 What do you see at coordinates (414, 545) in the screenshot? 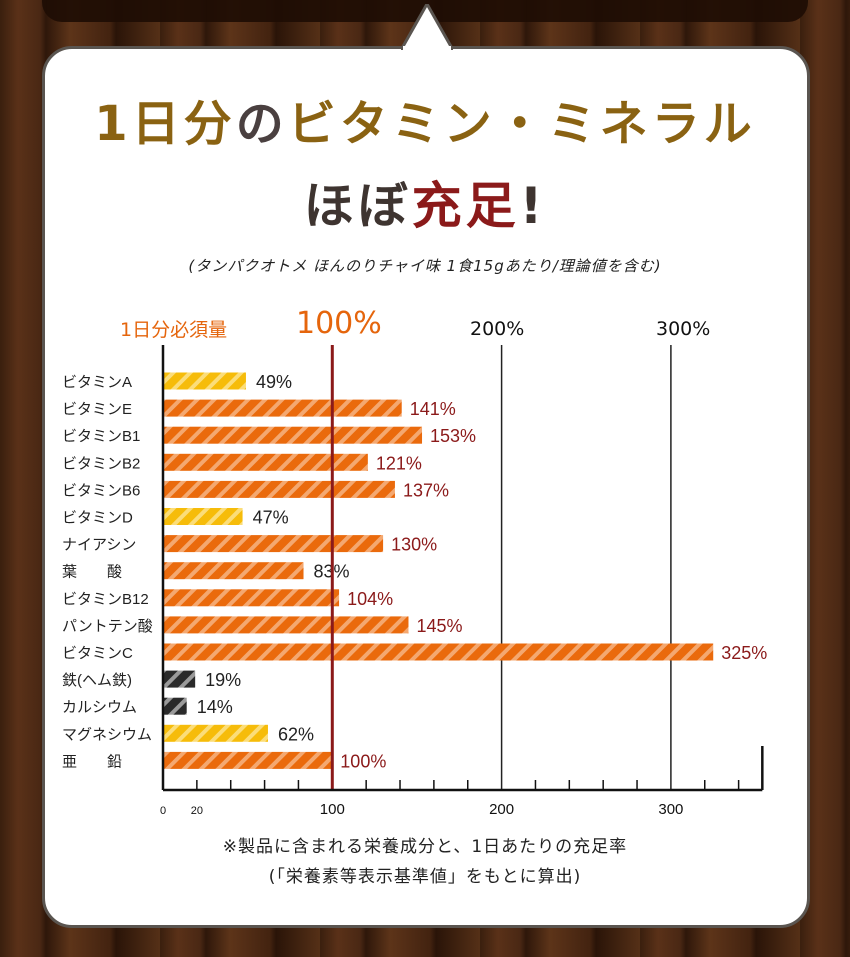
I see `value-label: 130%` at bounding box center [414, 545].